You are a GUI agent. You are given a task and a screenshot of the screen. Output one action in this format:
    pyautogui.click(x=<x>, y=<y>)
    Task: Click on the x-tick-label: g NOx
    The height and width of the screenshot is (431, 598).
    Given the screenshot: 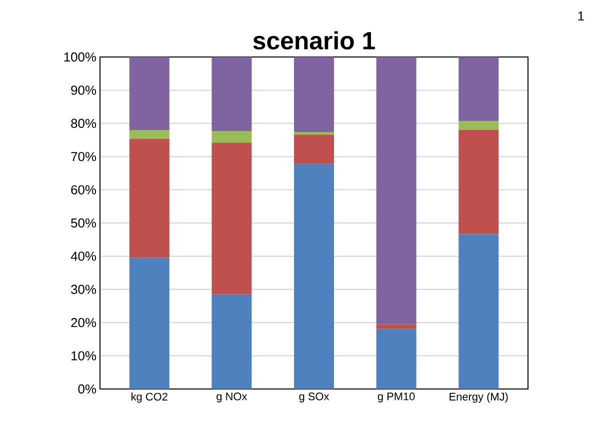 What is the action you would take?
    pyautogui.click(x=232, y=397)
    